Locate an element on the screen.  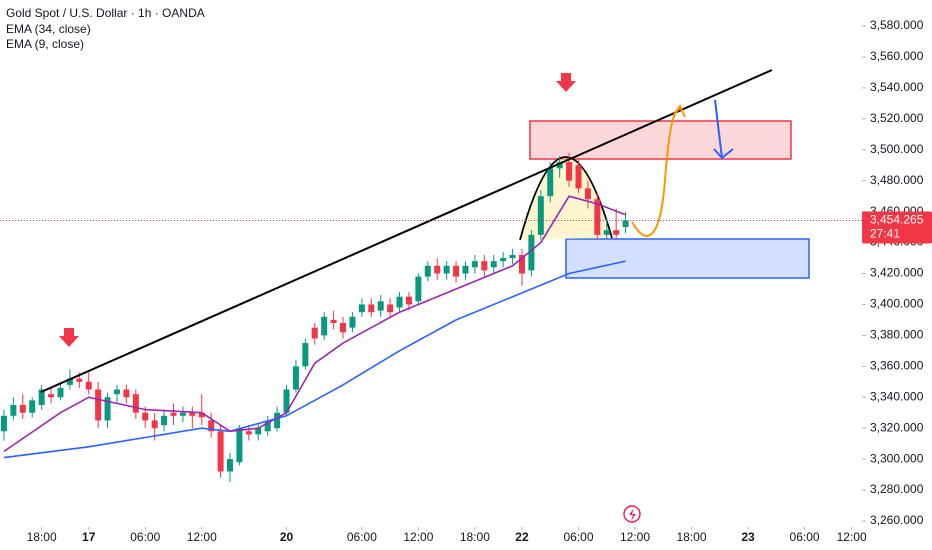
indicator-label: EMA (9, close) is located at coordinates (45, 44).